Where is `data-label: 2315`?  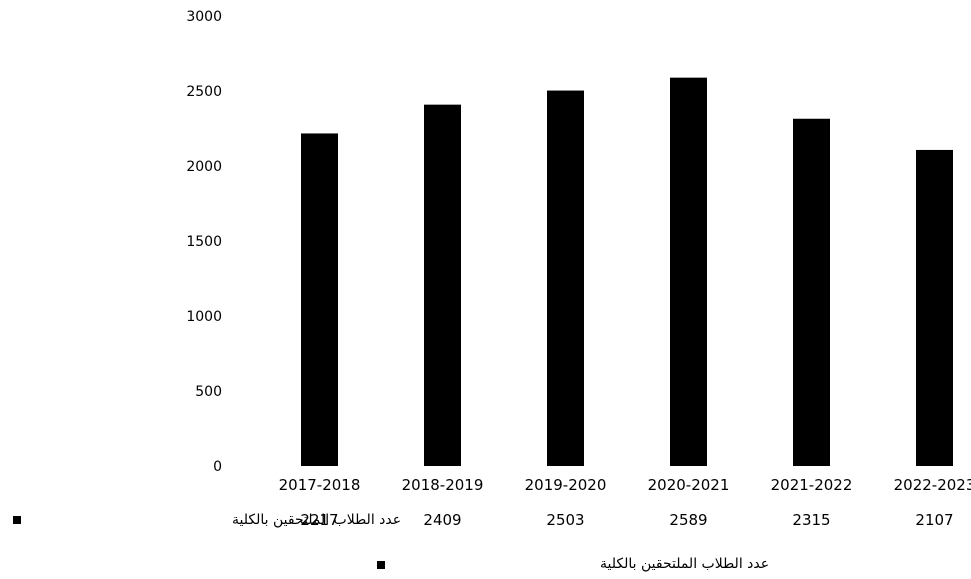 data-label: 2315 is located at coordinates (811, 520).